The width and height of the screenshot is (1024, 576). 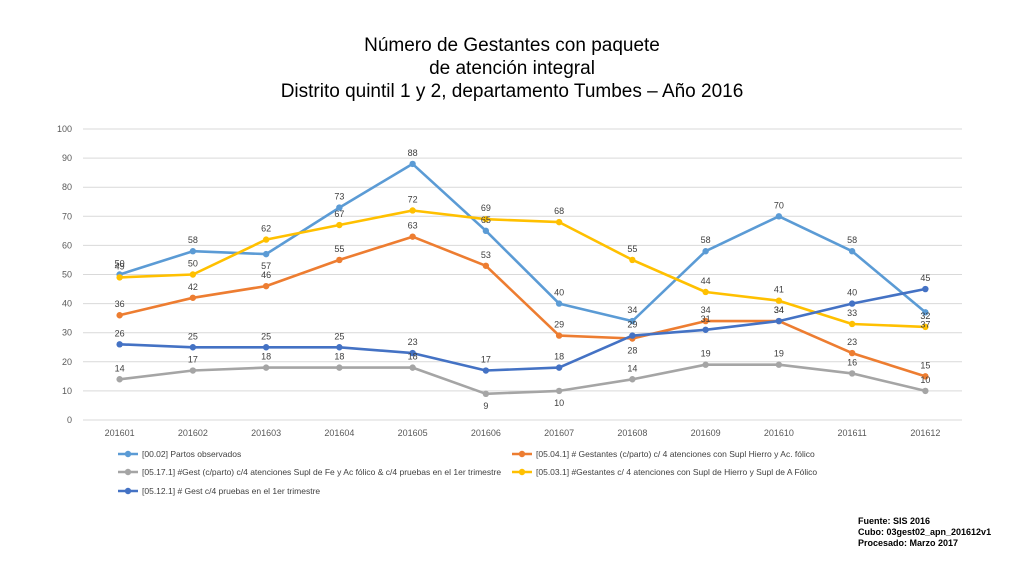 What do you see at coordinates (120, 333) in the screenshot?
I see `data-label: 26` at bounding box center [120, 333].